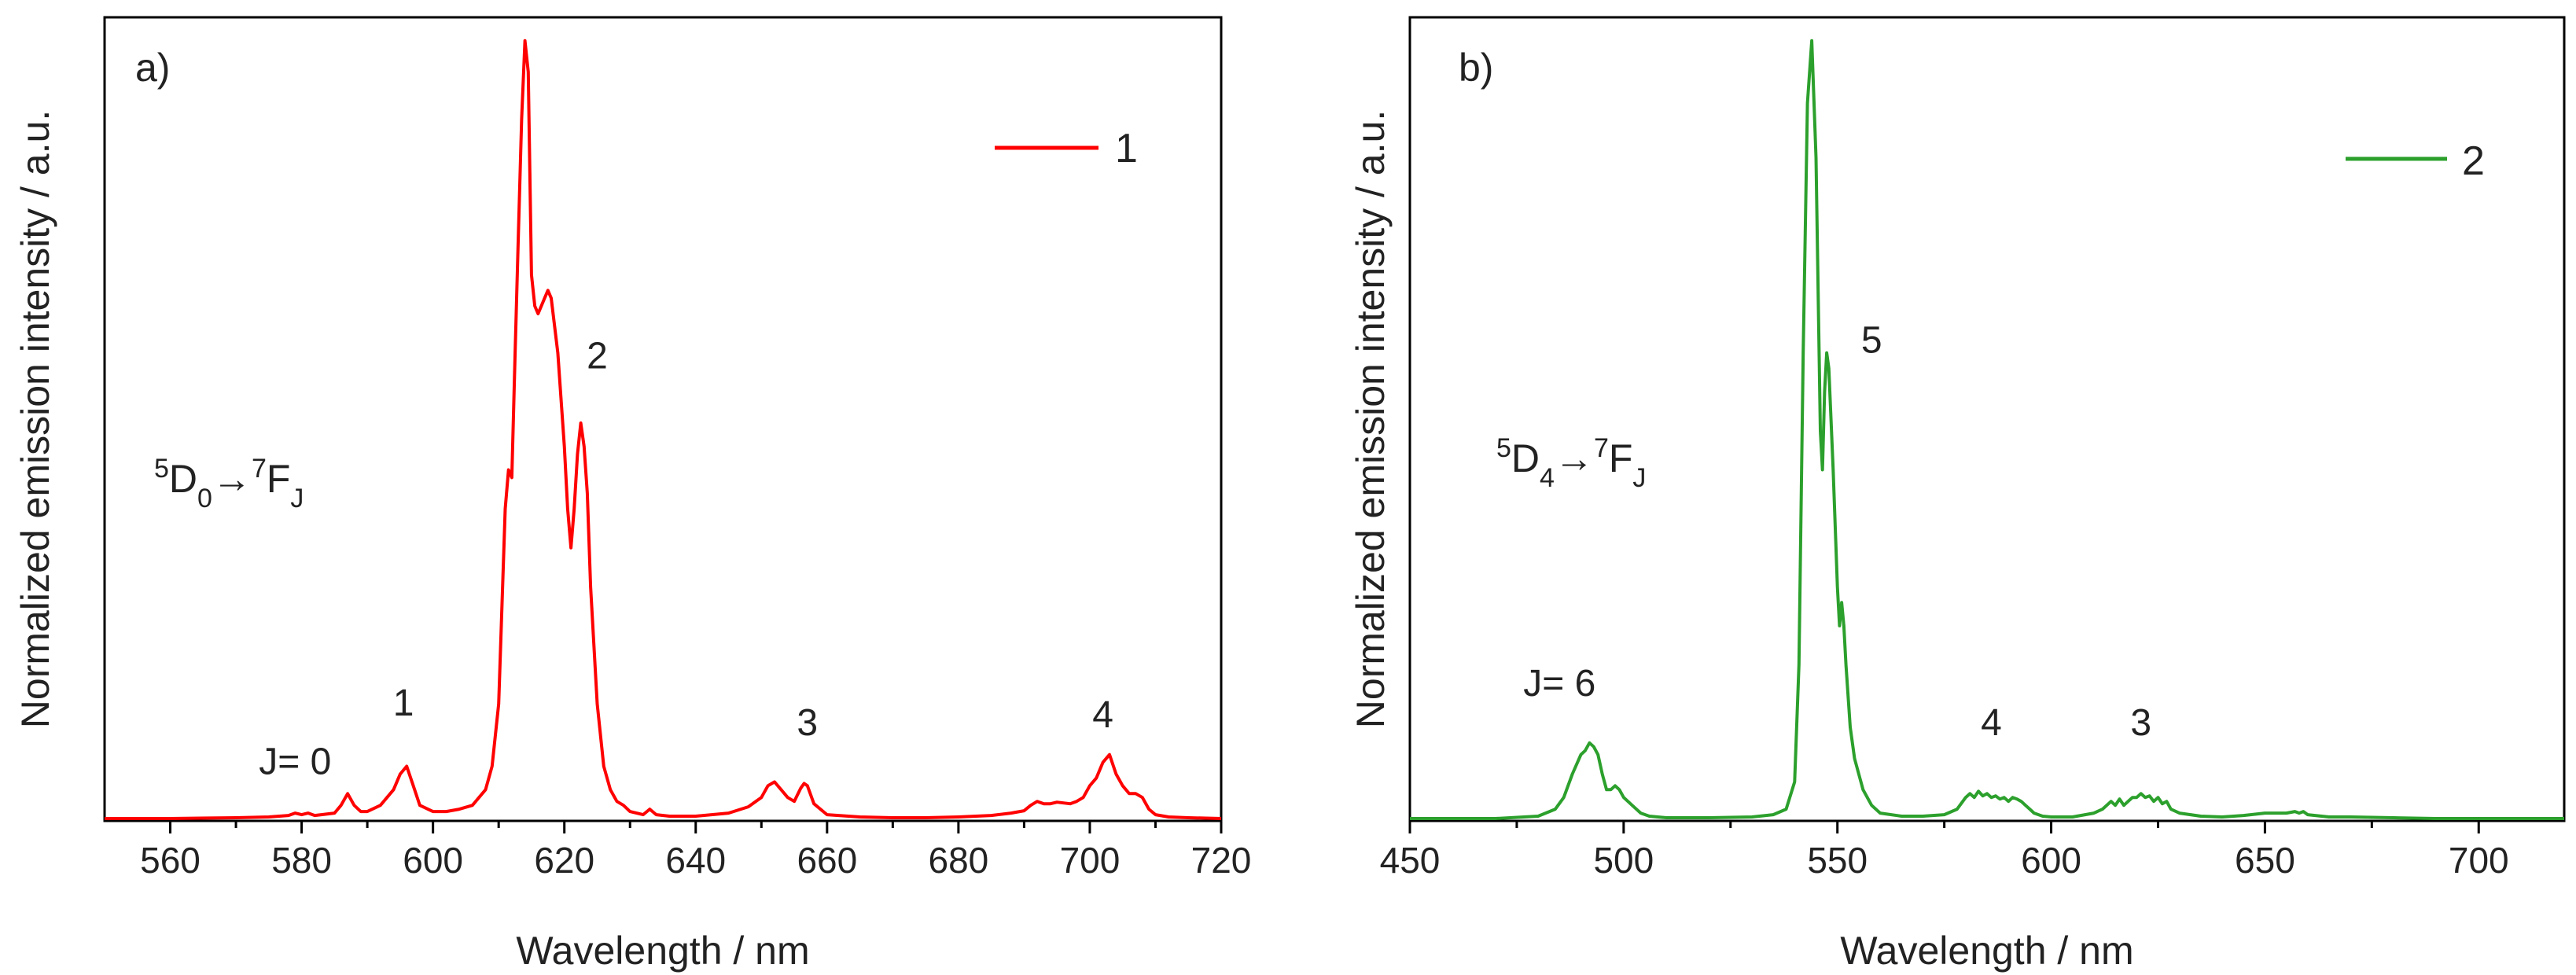 This screenshot has height=975, width=2576. Describe the element at coordinates (161, 469) in the screenshot. I see `panel-a-transition-sup1: 5` at that location.